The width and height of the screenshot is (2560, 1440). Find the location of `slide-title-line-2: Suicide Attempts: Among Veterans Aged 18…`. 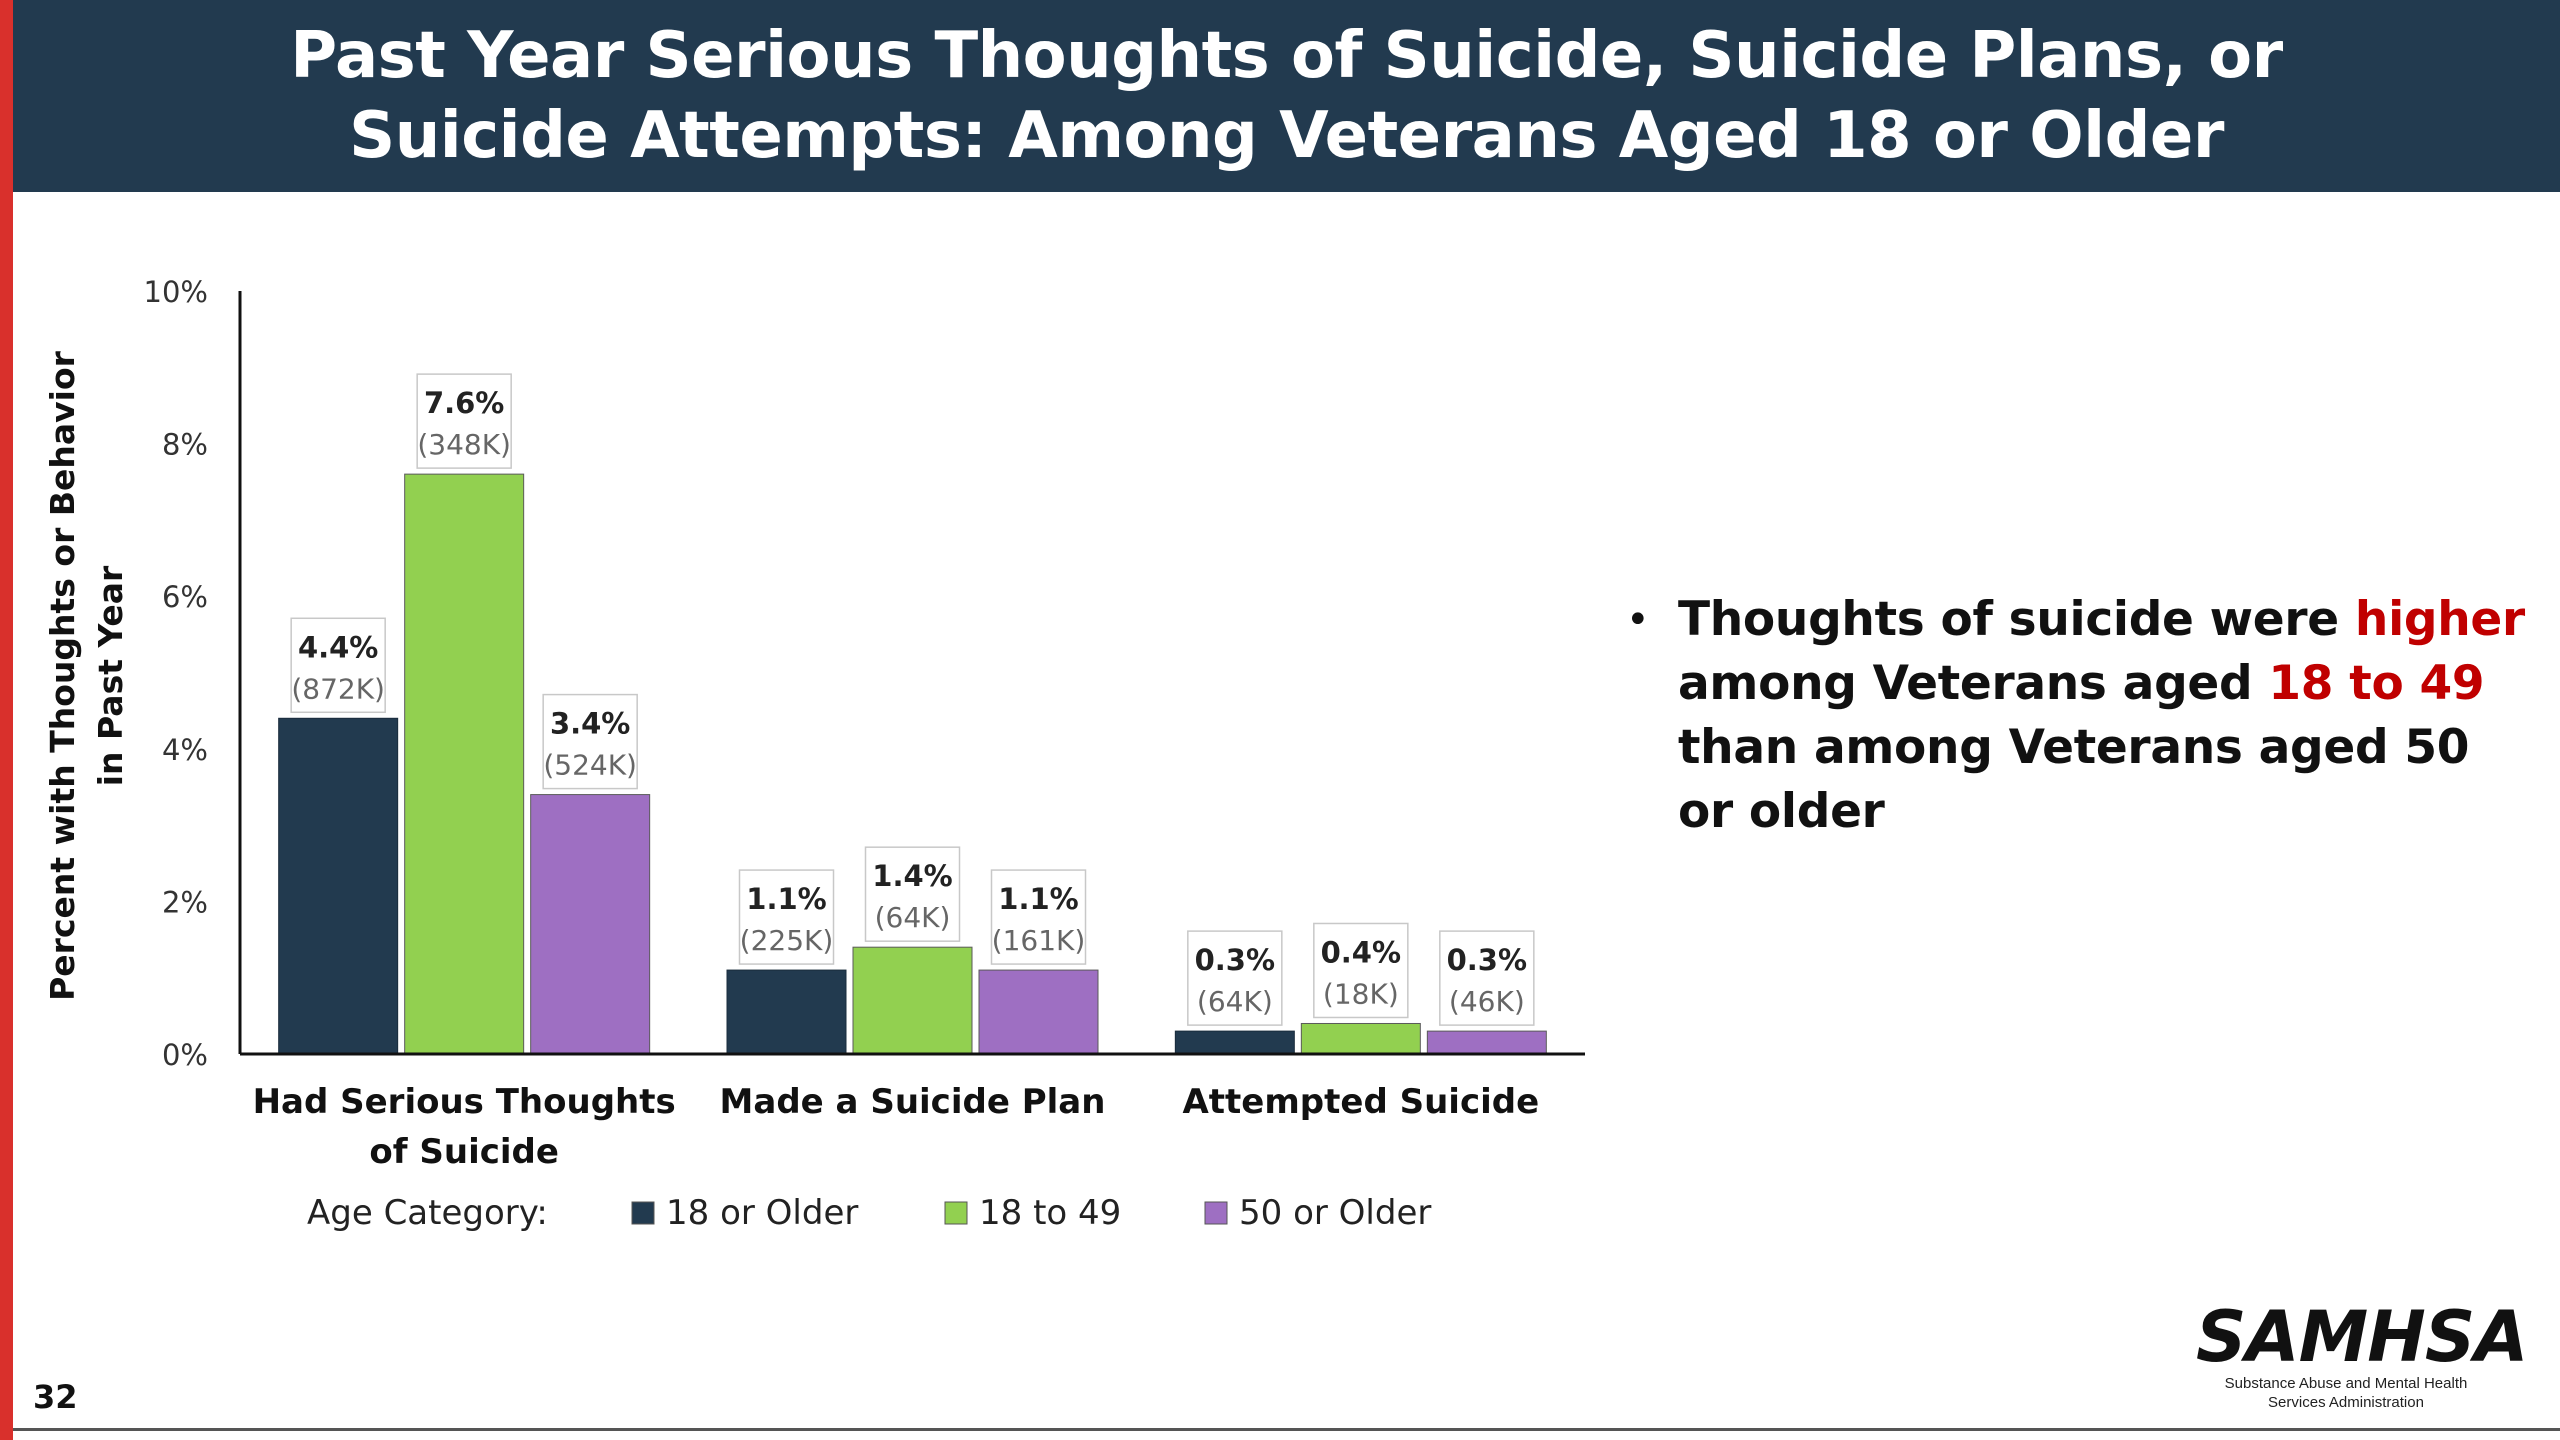

slide-title-line-2: Suicide Attempts: Among Veterans Aged 18… is located at coordinates (1286, 136).